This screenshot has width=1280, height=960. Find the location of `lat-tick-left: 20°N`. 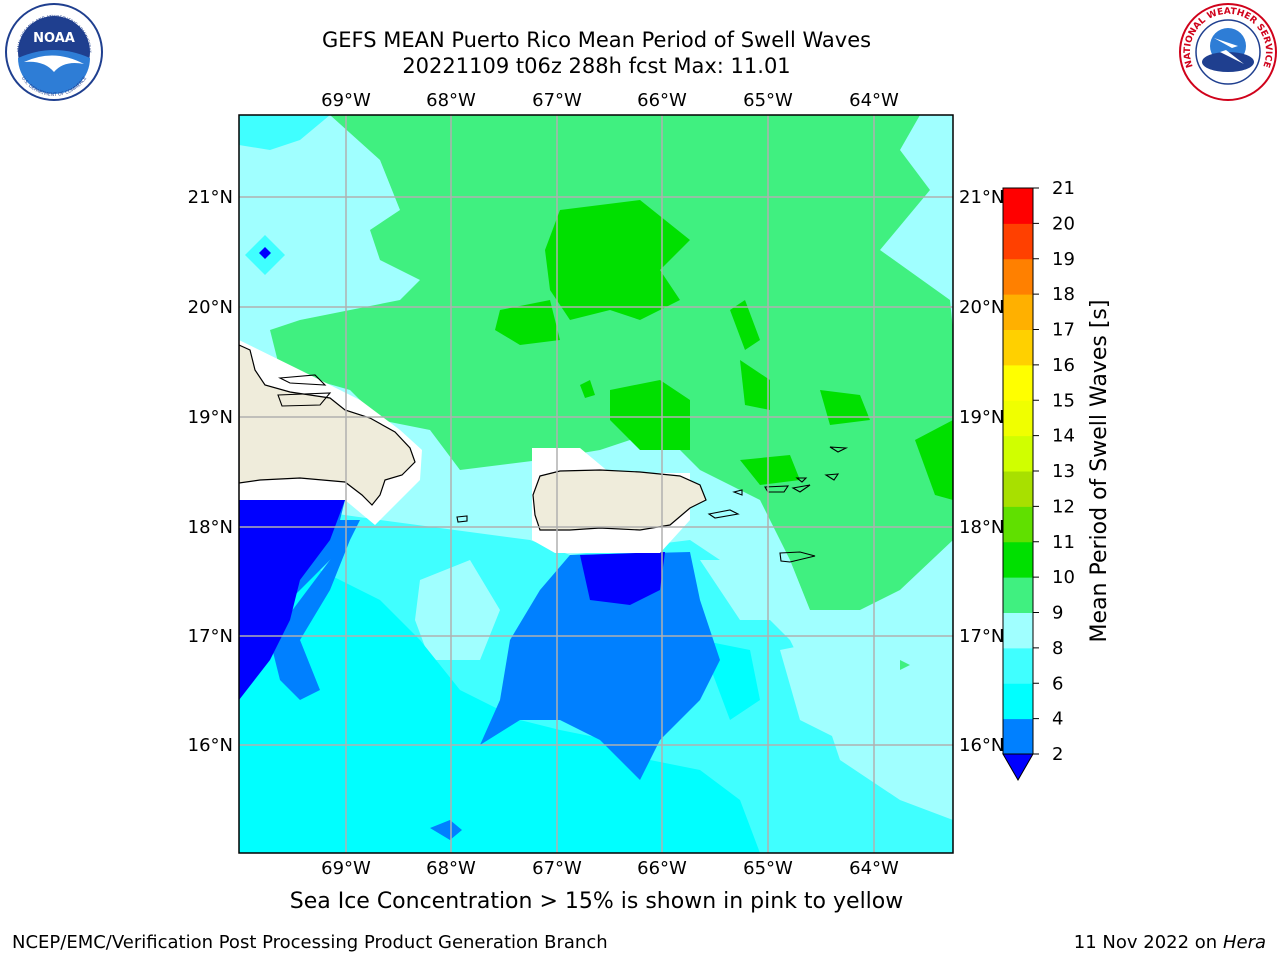

lat-tick-left: 20°N is located at coordinates (210, 307).